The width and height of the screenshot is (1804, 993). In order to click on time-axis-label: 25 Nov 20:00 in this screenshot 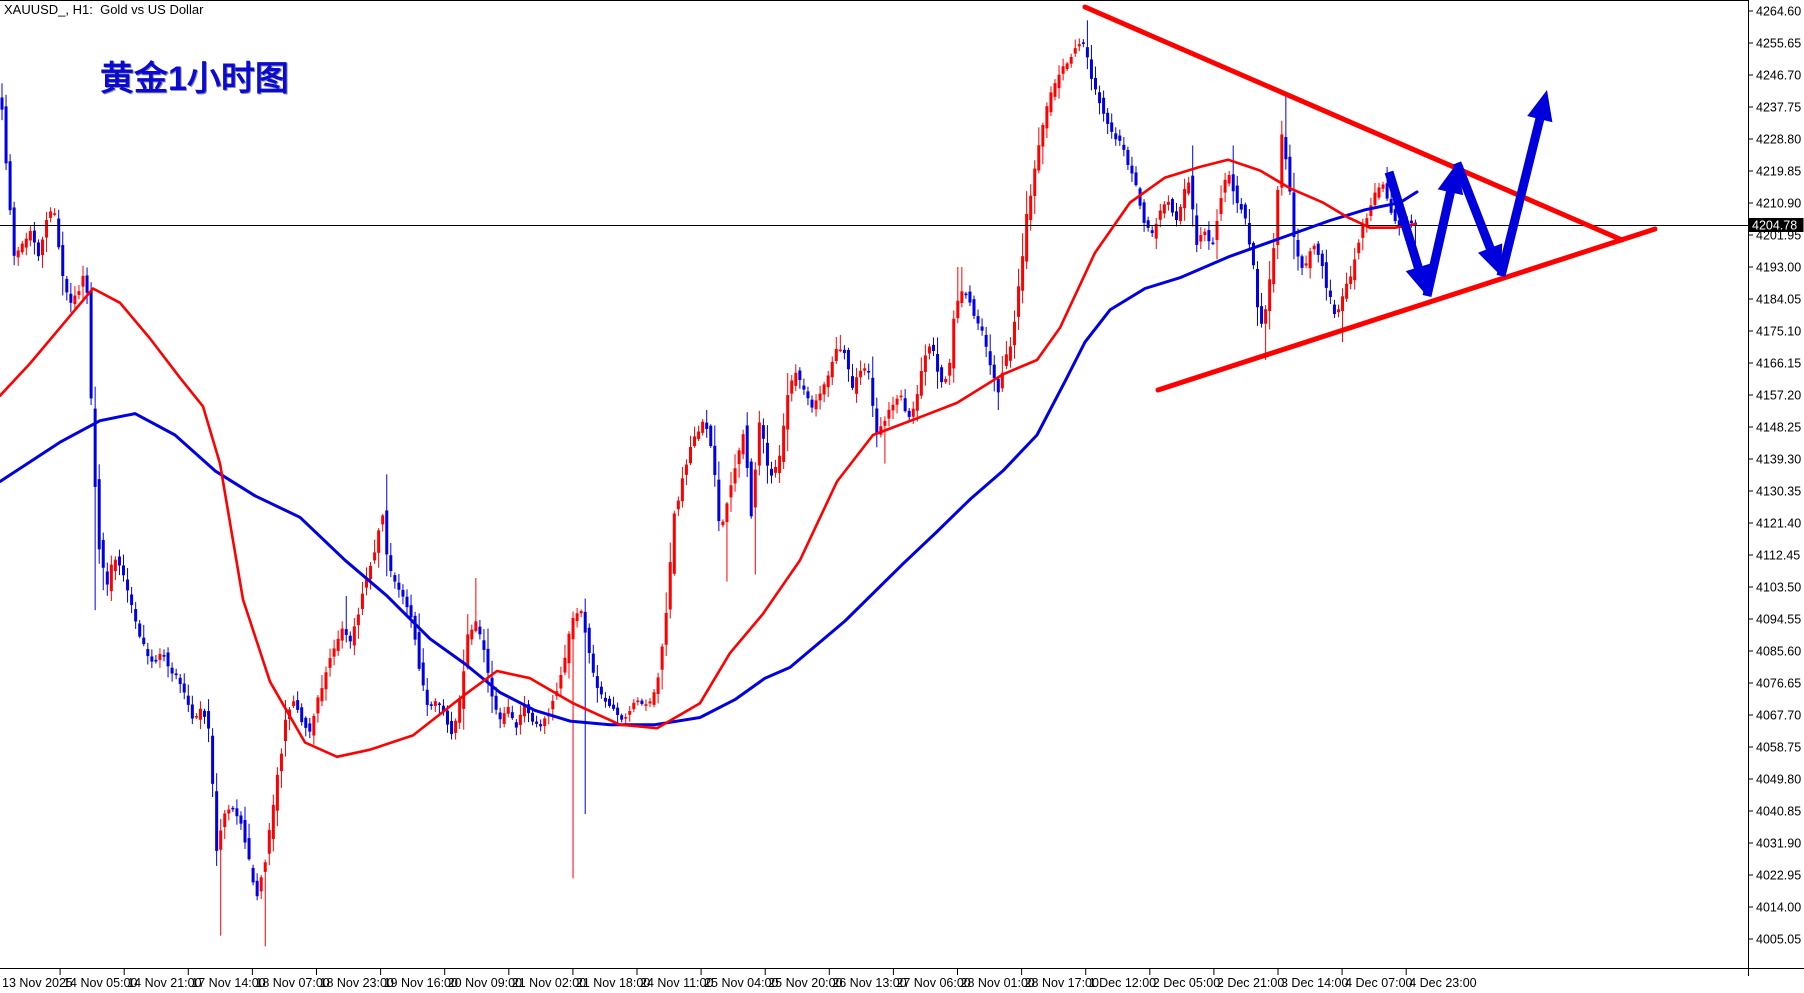, I will do `click(805, 983)`.